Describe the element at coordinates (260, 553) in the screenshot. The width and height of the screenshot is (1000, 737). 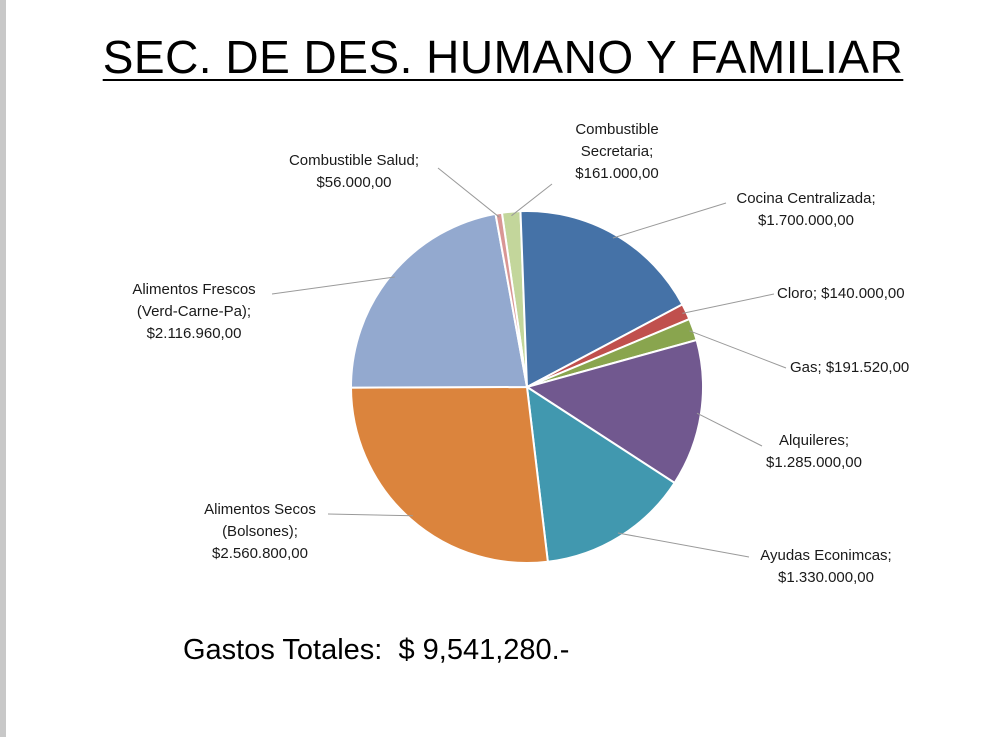
I see `slice-label-line: $2.560.800,00` at that location.